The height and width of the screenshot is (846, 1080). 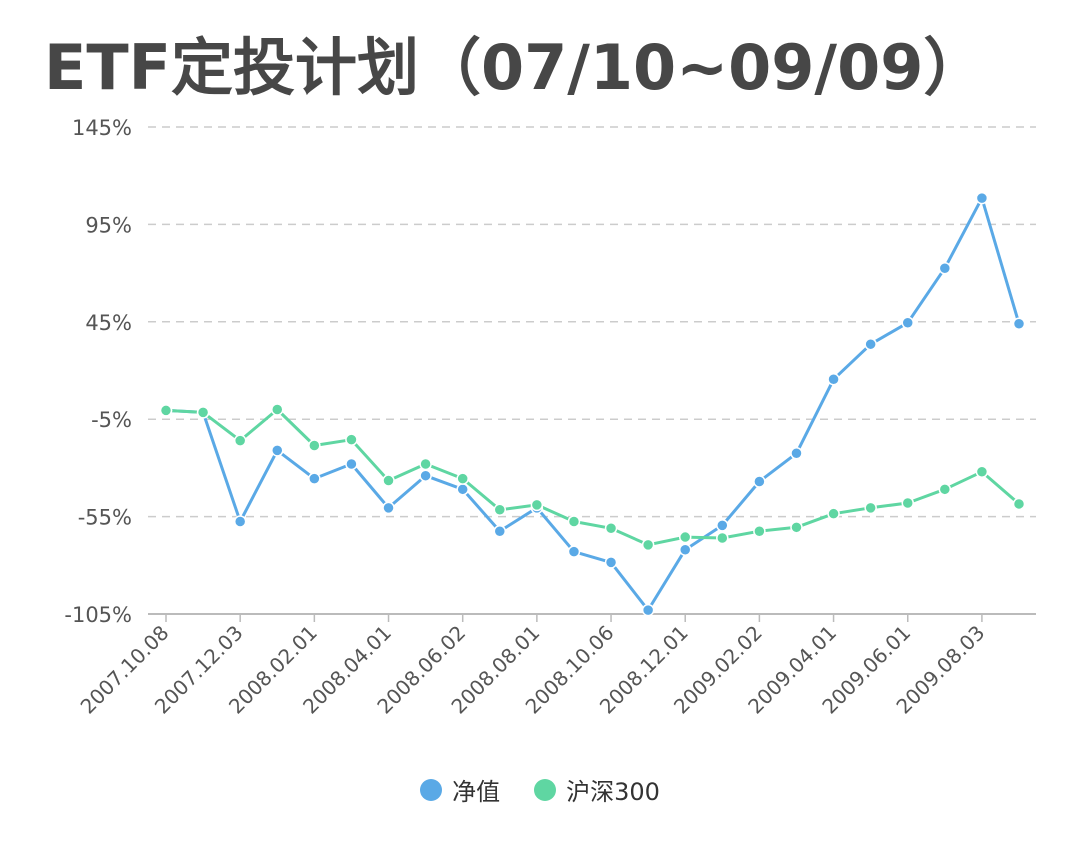 I want to click on y-tick-label: 145%, so click(x=102, y=128).